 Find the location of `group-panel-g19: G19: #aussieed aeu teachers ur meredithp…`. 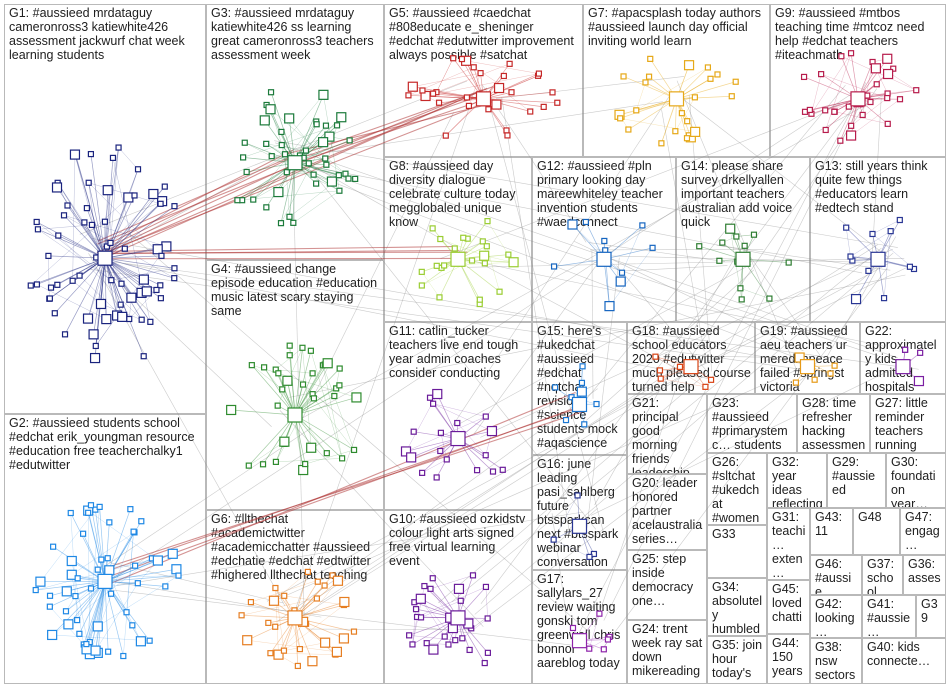

group-panel-g19: G19: #aussieed aeu teachers ur meredithp… is located at coordinates (807, 358).